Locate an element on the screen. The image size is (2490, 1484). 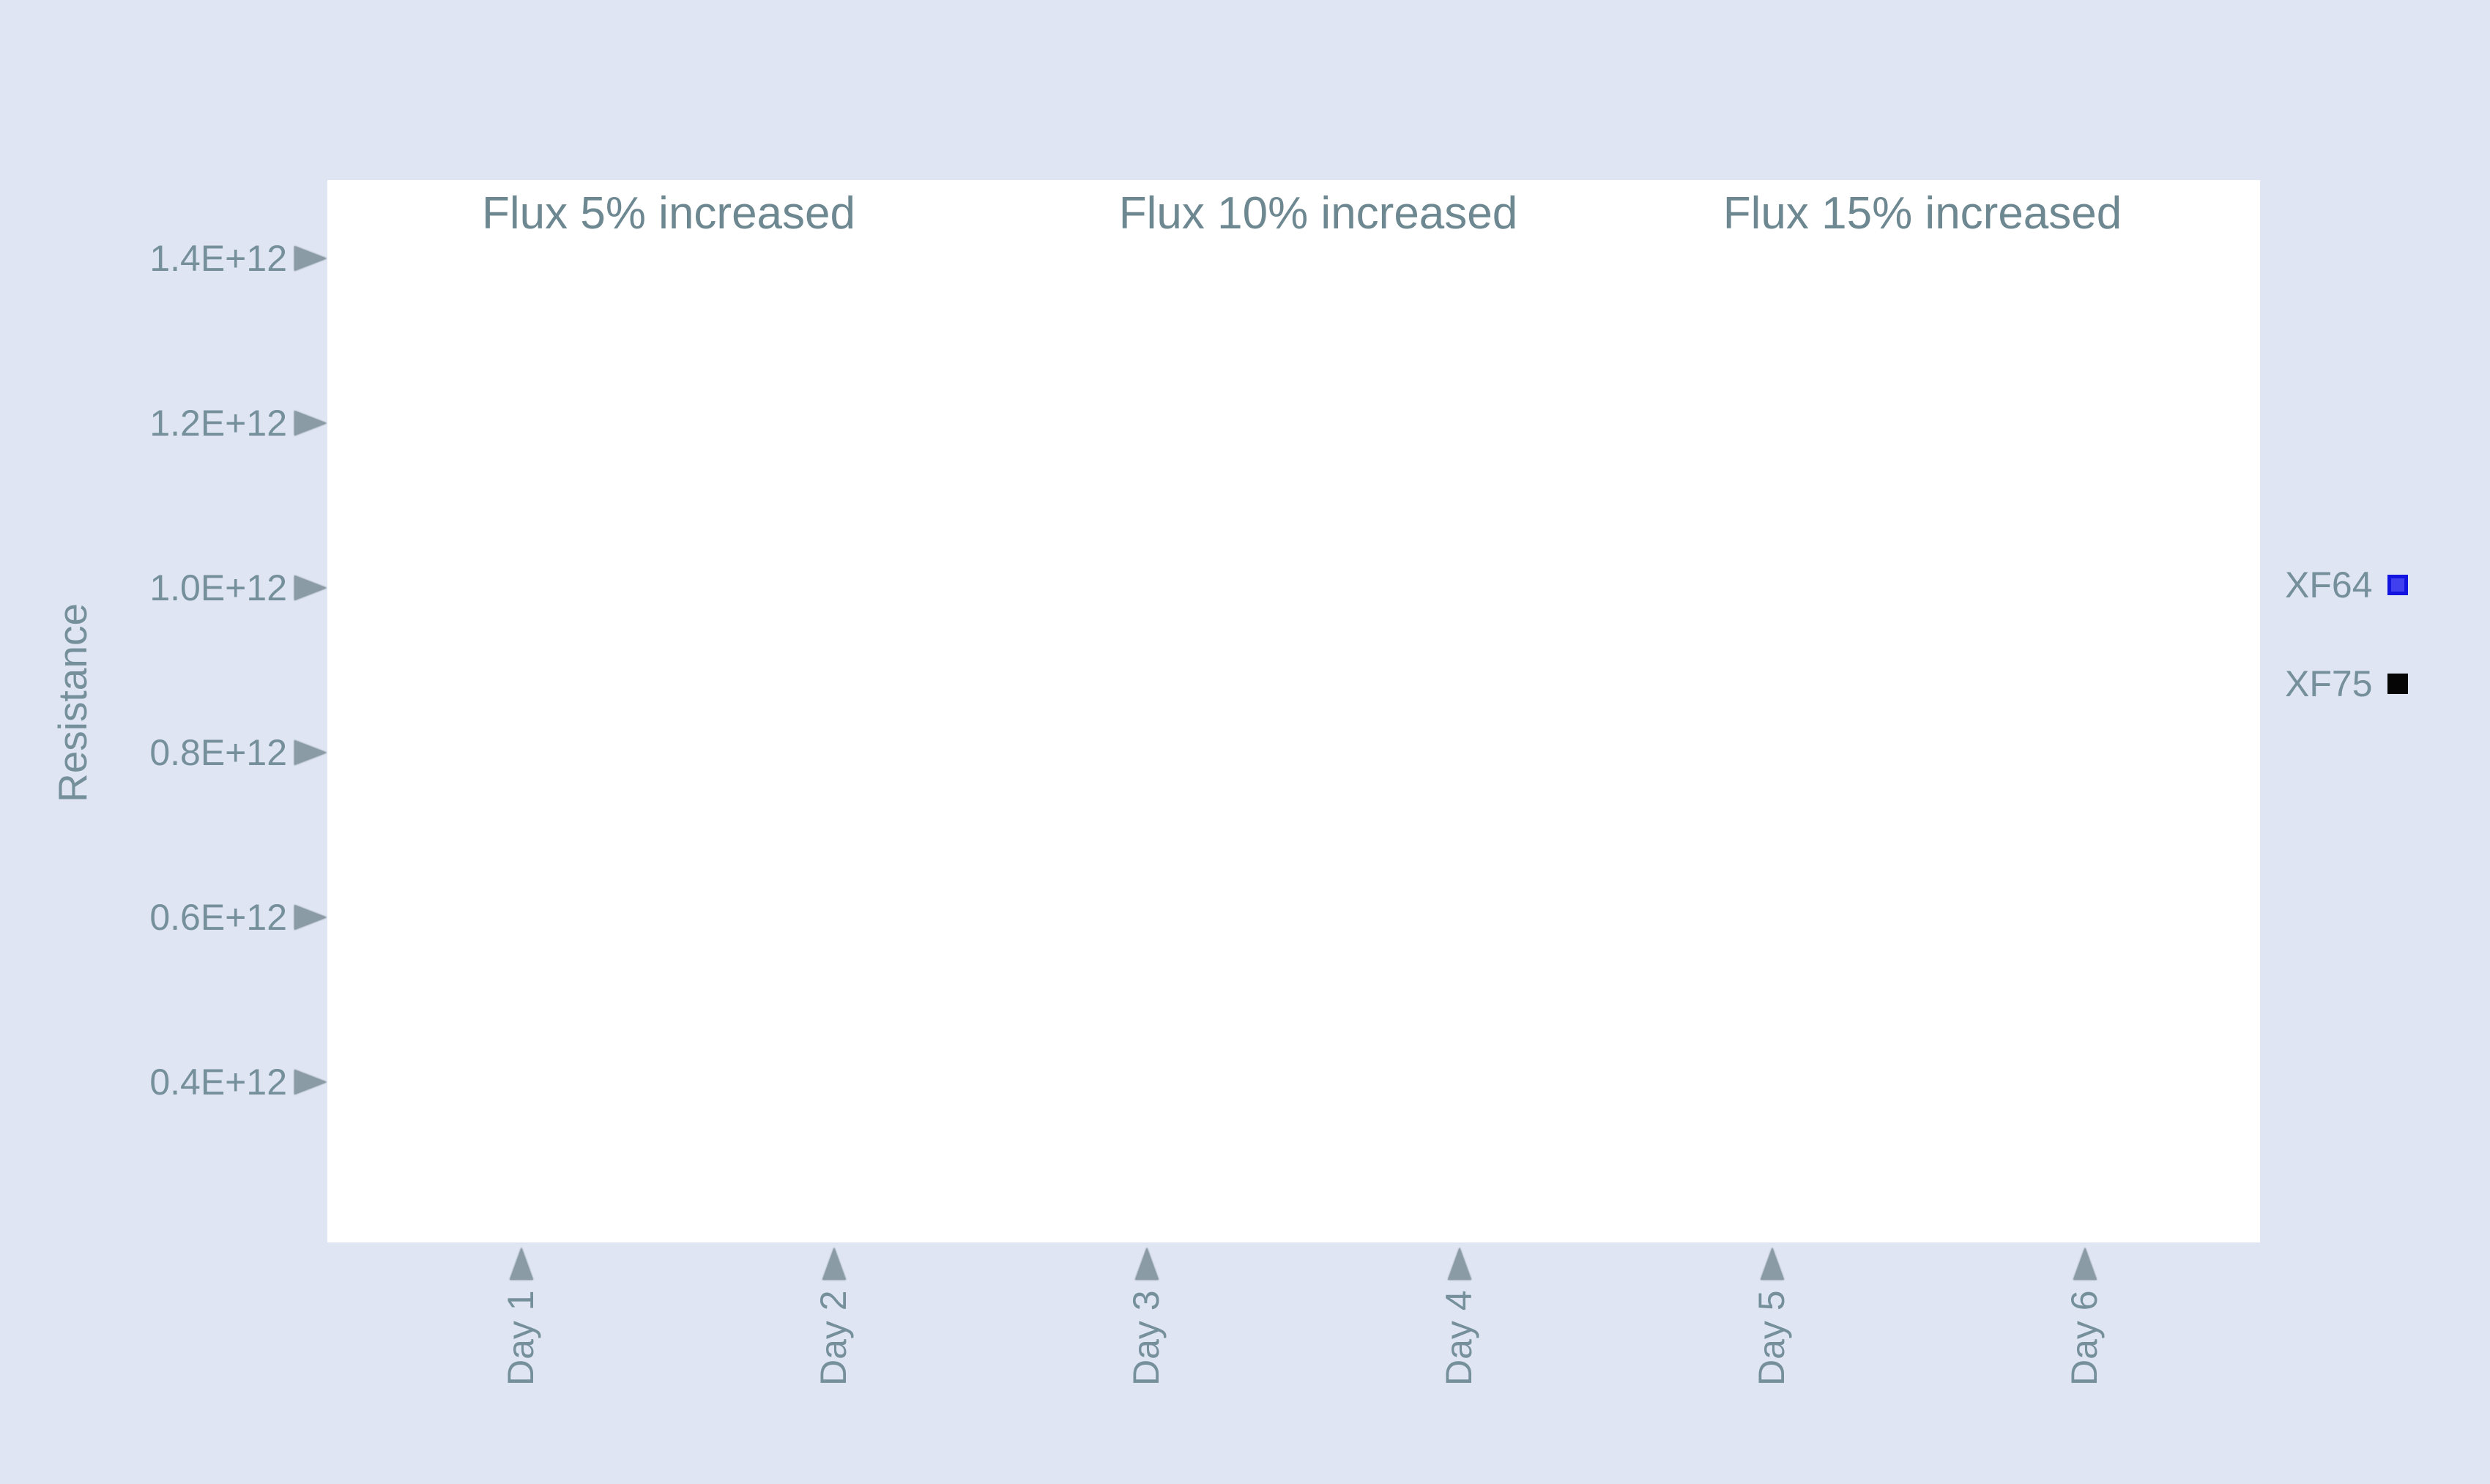
legend-item-xf75: XF75 is located at coordinates (2346, 684).